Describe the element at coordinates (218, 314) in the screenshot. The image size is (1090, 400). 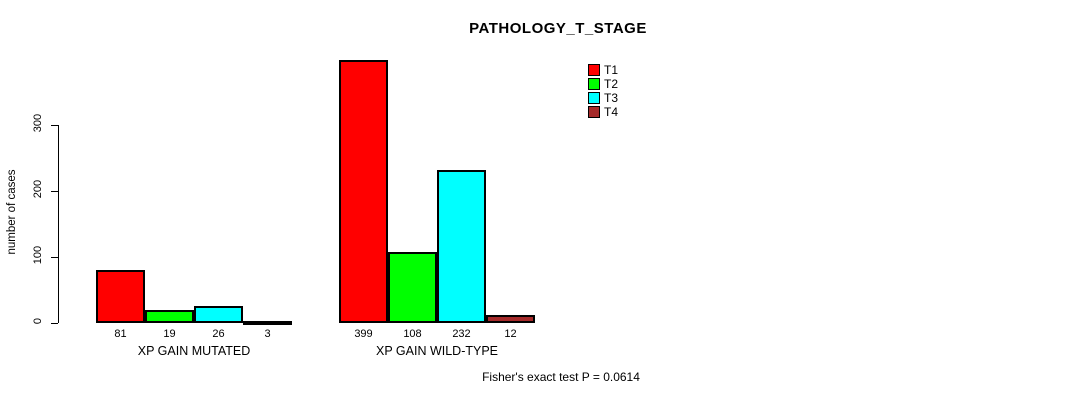
I see `bar-t3-xp-gain-mutated` at that location.